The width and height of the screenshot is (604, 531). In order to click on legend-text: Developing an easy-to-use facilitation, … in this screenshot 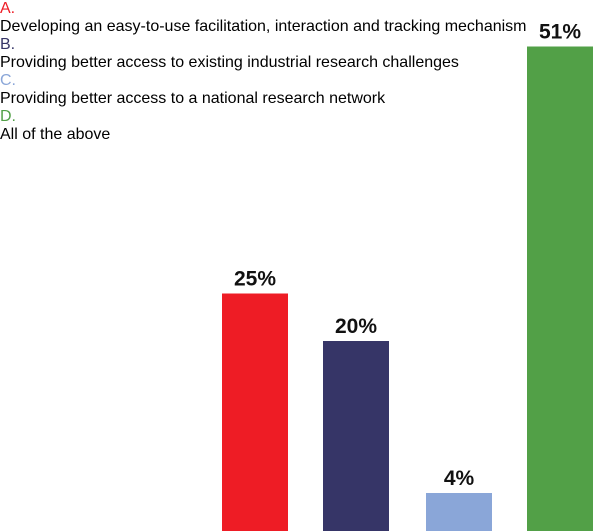, I will do `click(263, 26)`.